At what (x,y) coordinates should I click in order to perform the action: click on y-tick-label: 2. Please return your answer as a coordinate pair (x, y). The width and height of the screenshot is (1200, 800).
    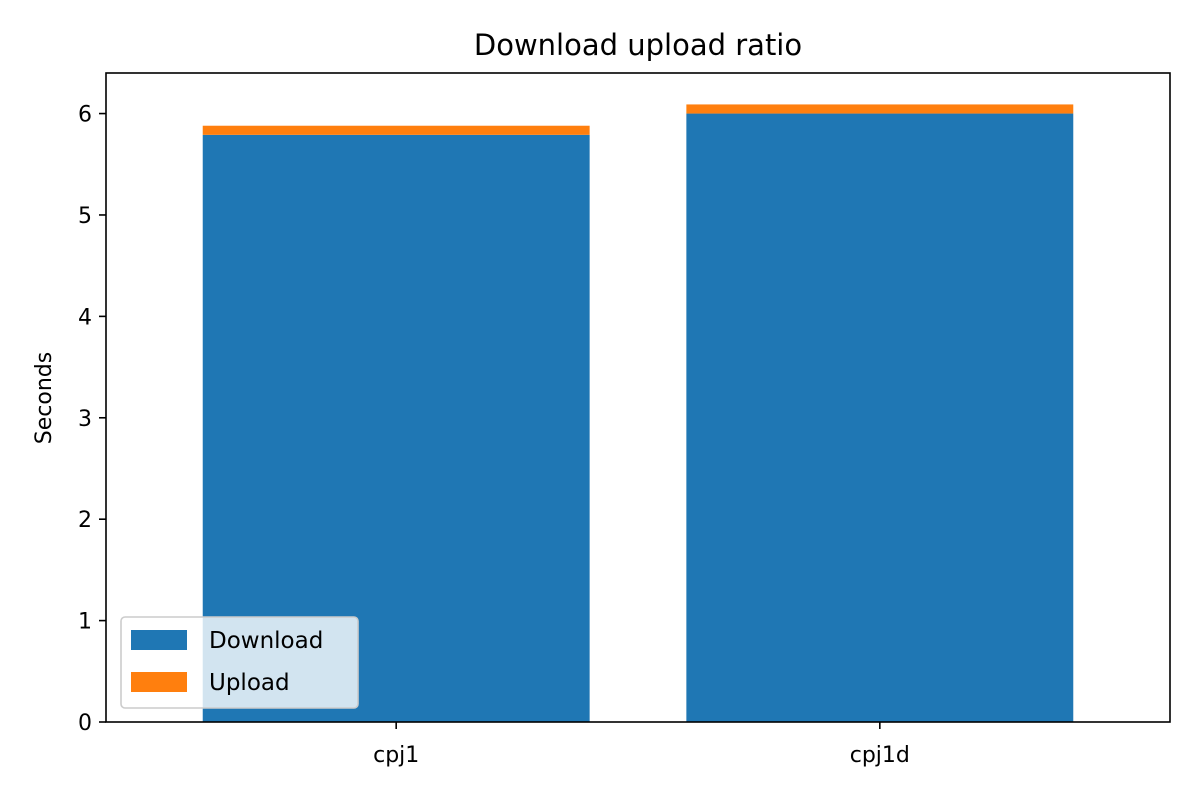
    Looking at the image, I should click on (85, 520).